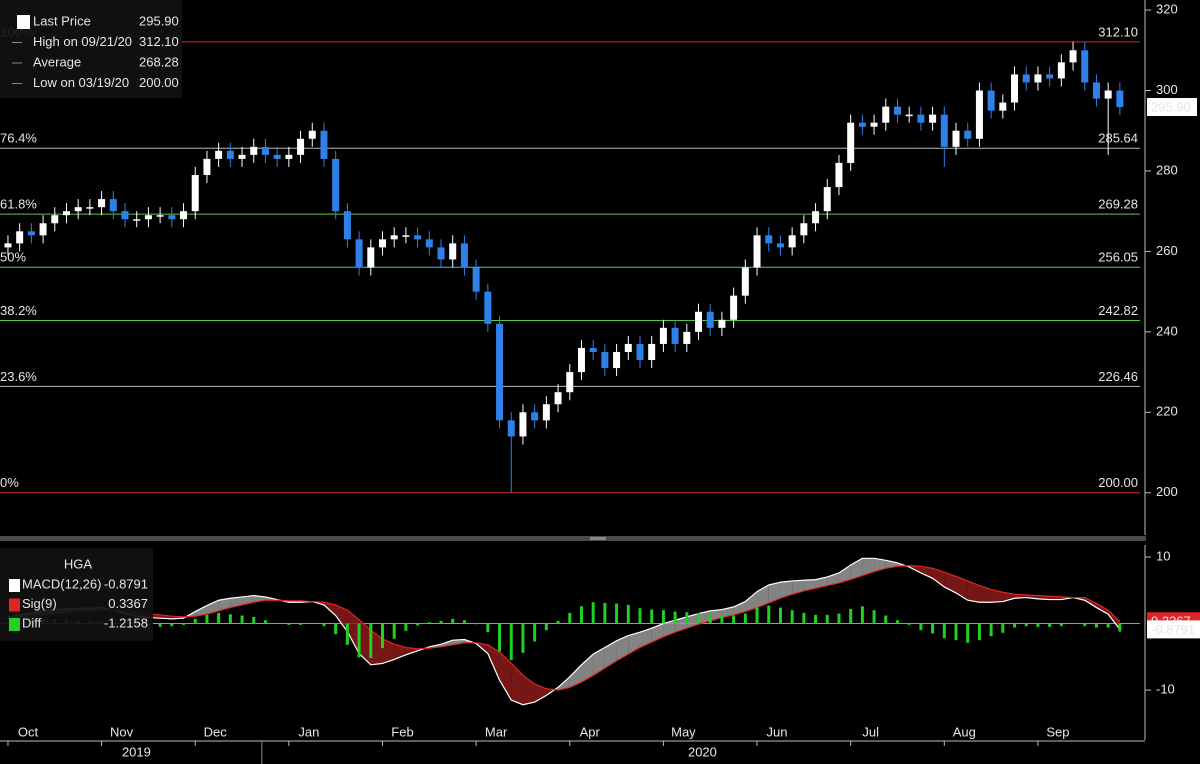 The image size is (1200, 764). What do you see at coordinates (1118, 138) in the screenshot?
I see `level-value-label: 285.64` at bounding box center [1118, 138].